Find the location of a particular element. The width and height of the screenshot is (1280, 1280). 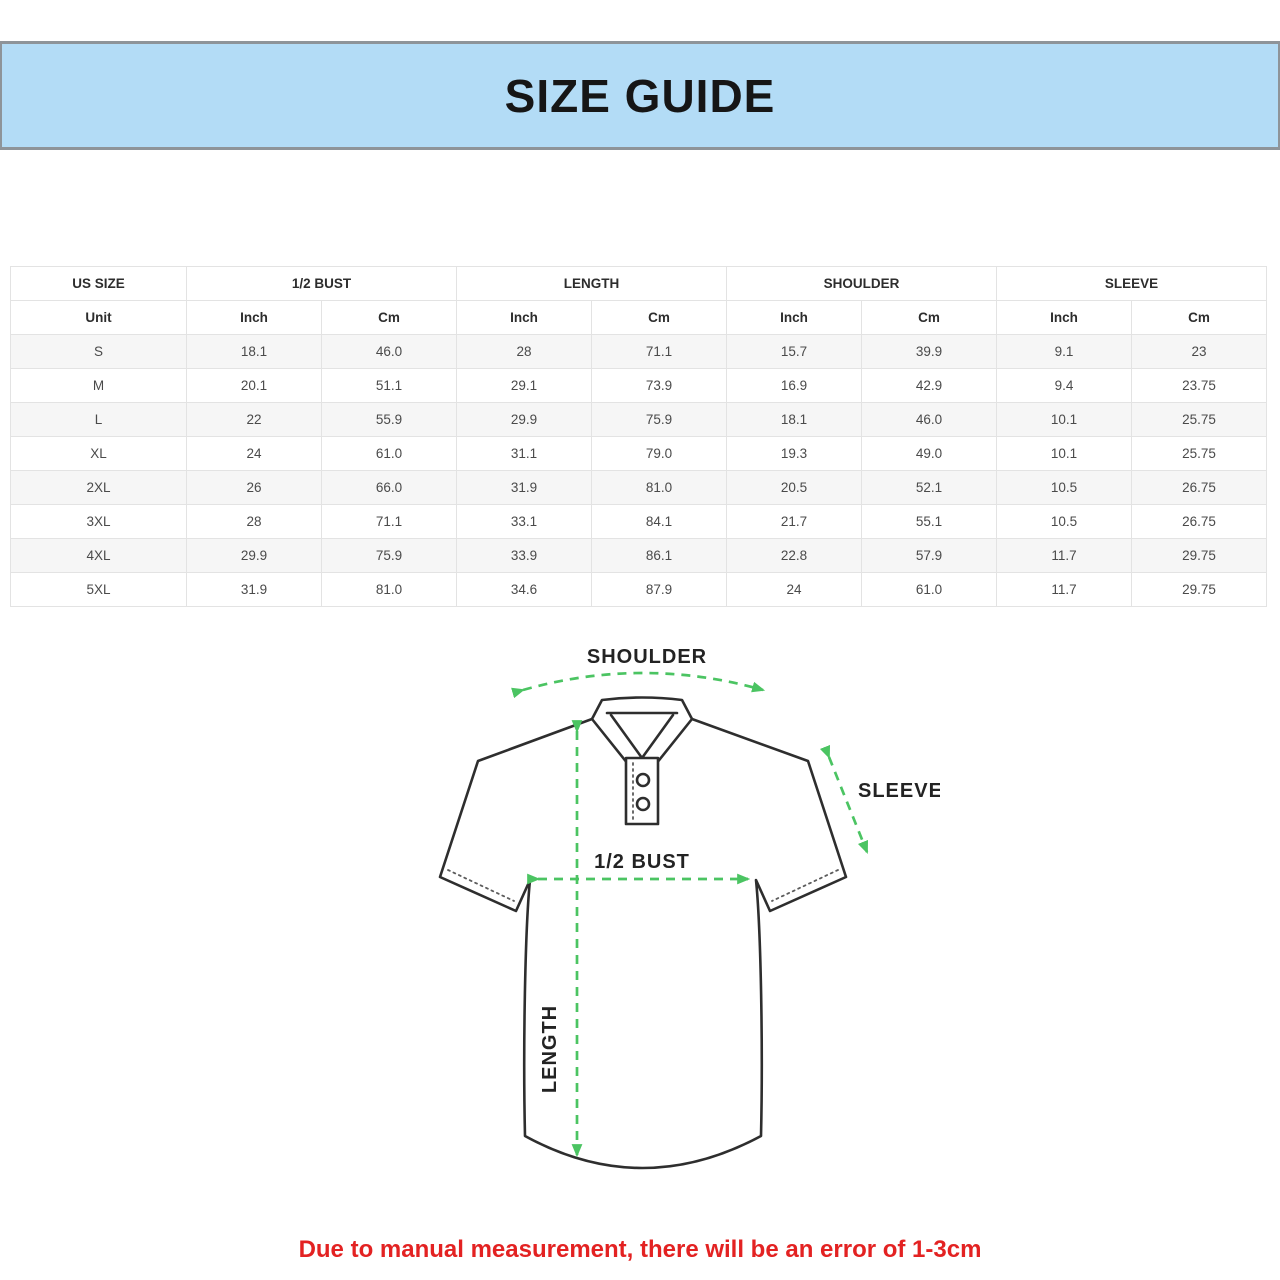

table-cell: 31.9 is located at coordinates (254, 589).